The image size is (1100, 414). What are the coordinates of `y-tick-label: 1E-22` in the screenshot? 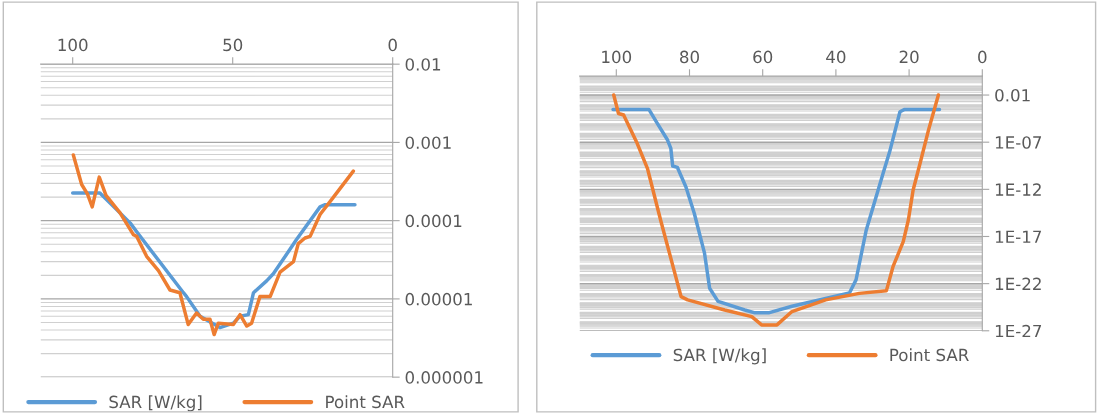 It's located at (1018, 283).